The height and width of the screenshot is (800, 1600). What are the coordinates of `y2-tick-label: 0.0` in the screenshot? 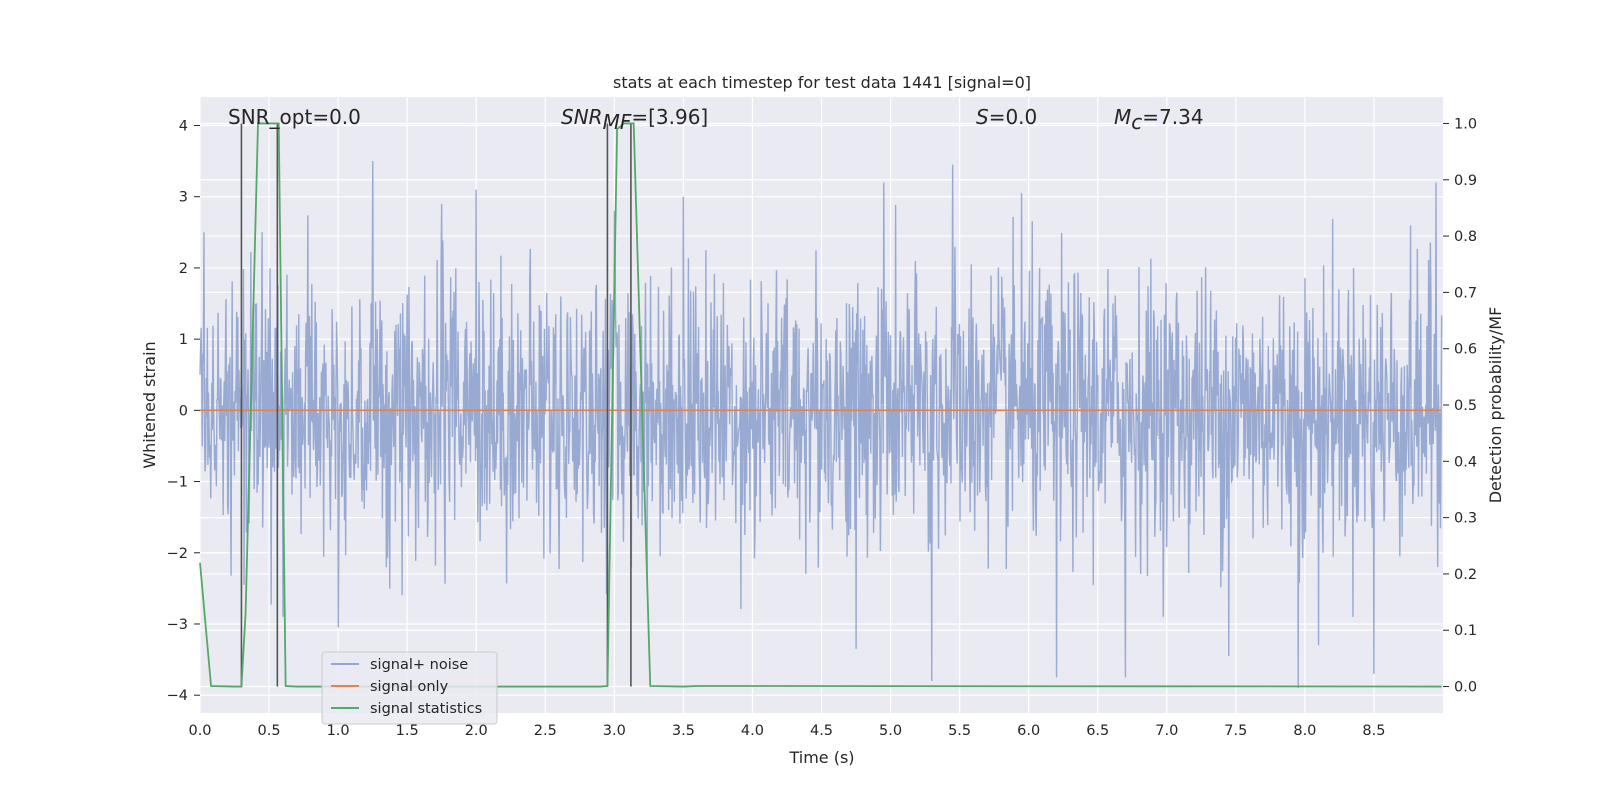 It's located at (1465, 688).